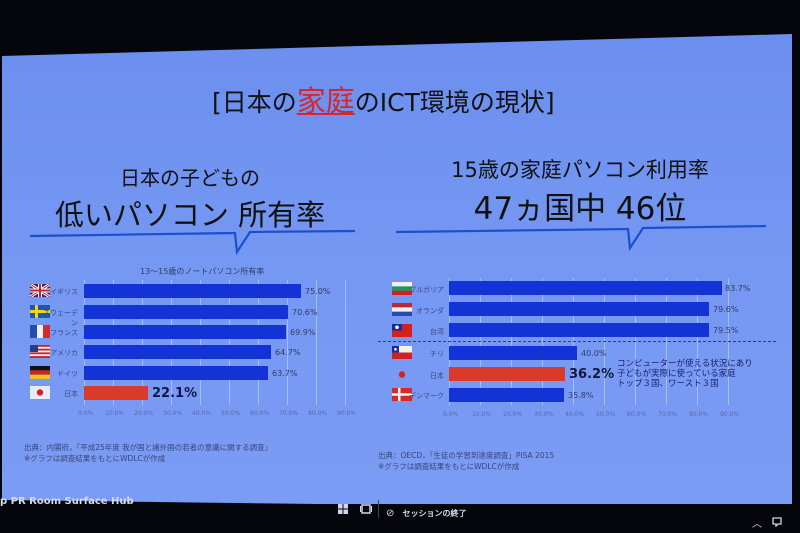 The height and width of the screenshot is (533, 800). I want to click on value-label: 79.5%, so click(726, 330).